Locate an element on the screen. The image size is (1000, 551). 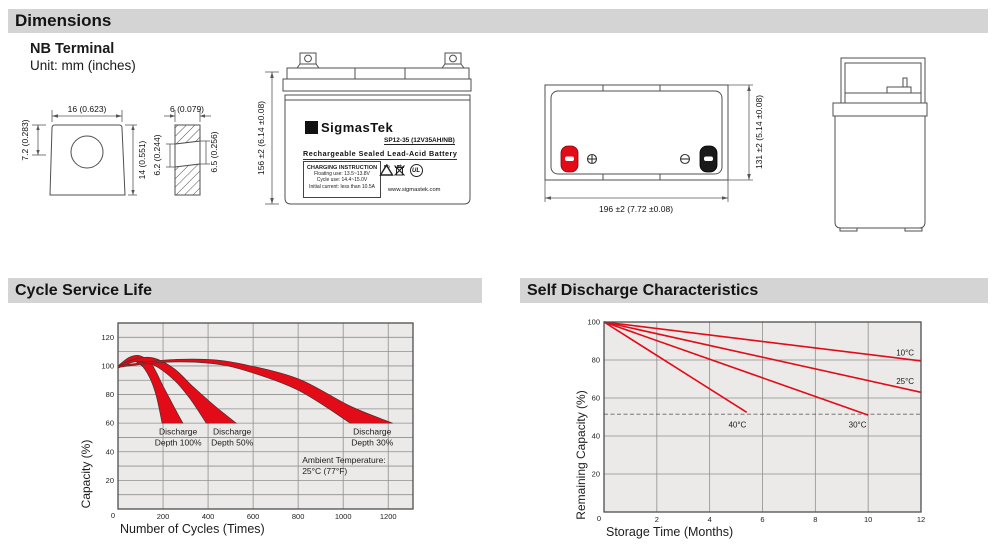
tick-label-x: 800 is located at coordinates (298, 516).